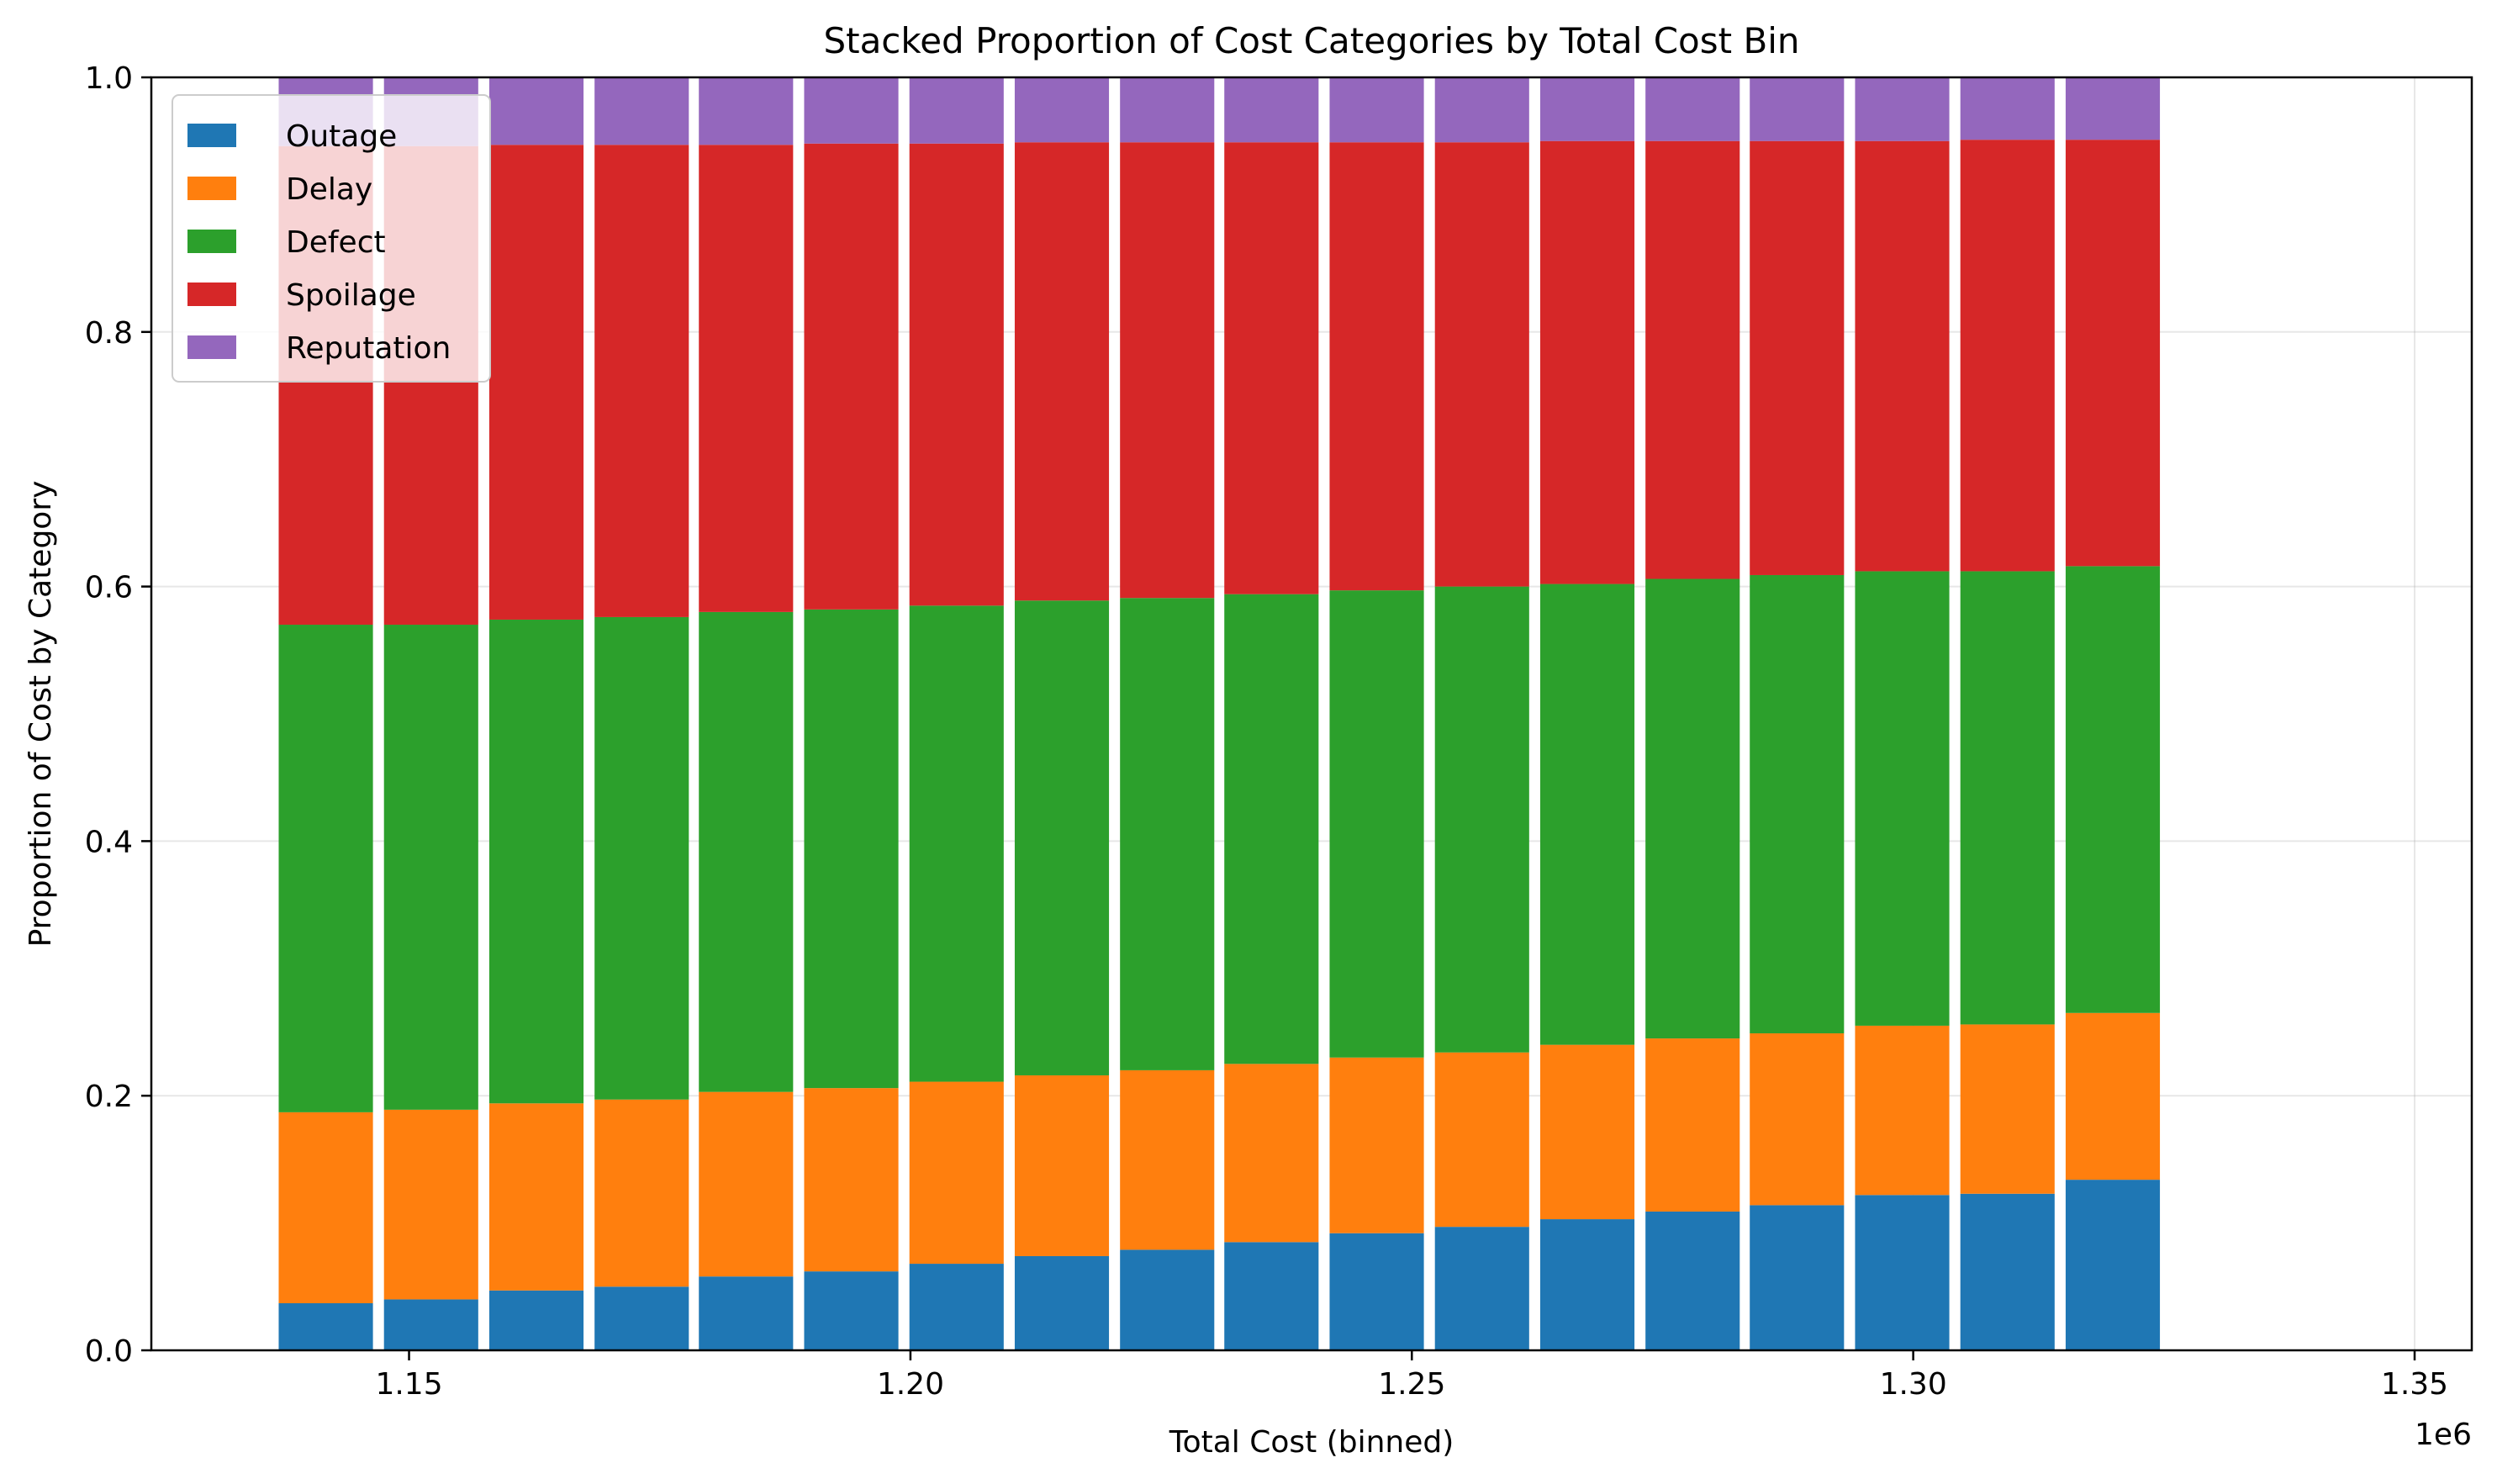  I want to click on legend: Outage Delay Defect Spoilage Reputation, so click(331, 238).